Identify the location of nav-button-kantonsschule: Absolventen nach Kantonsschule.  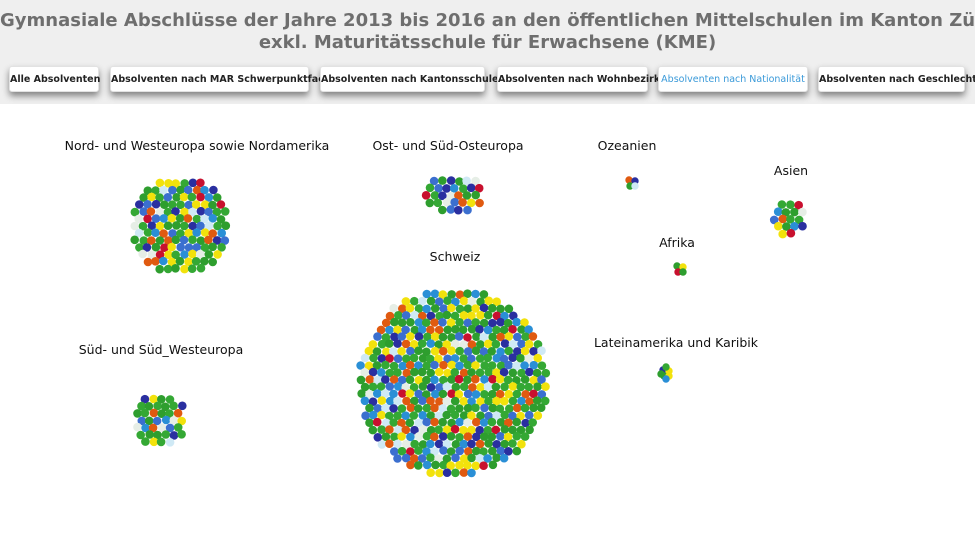
(409, 79).